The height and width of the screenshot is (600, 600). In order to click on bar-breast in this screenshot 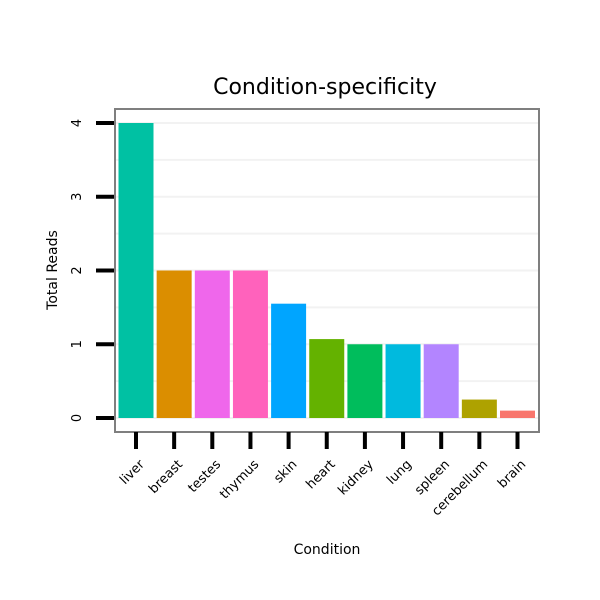, I will do `click(174, 344)`.